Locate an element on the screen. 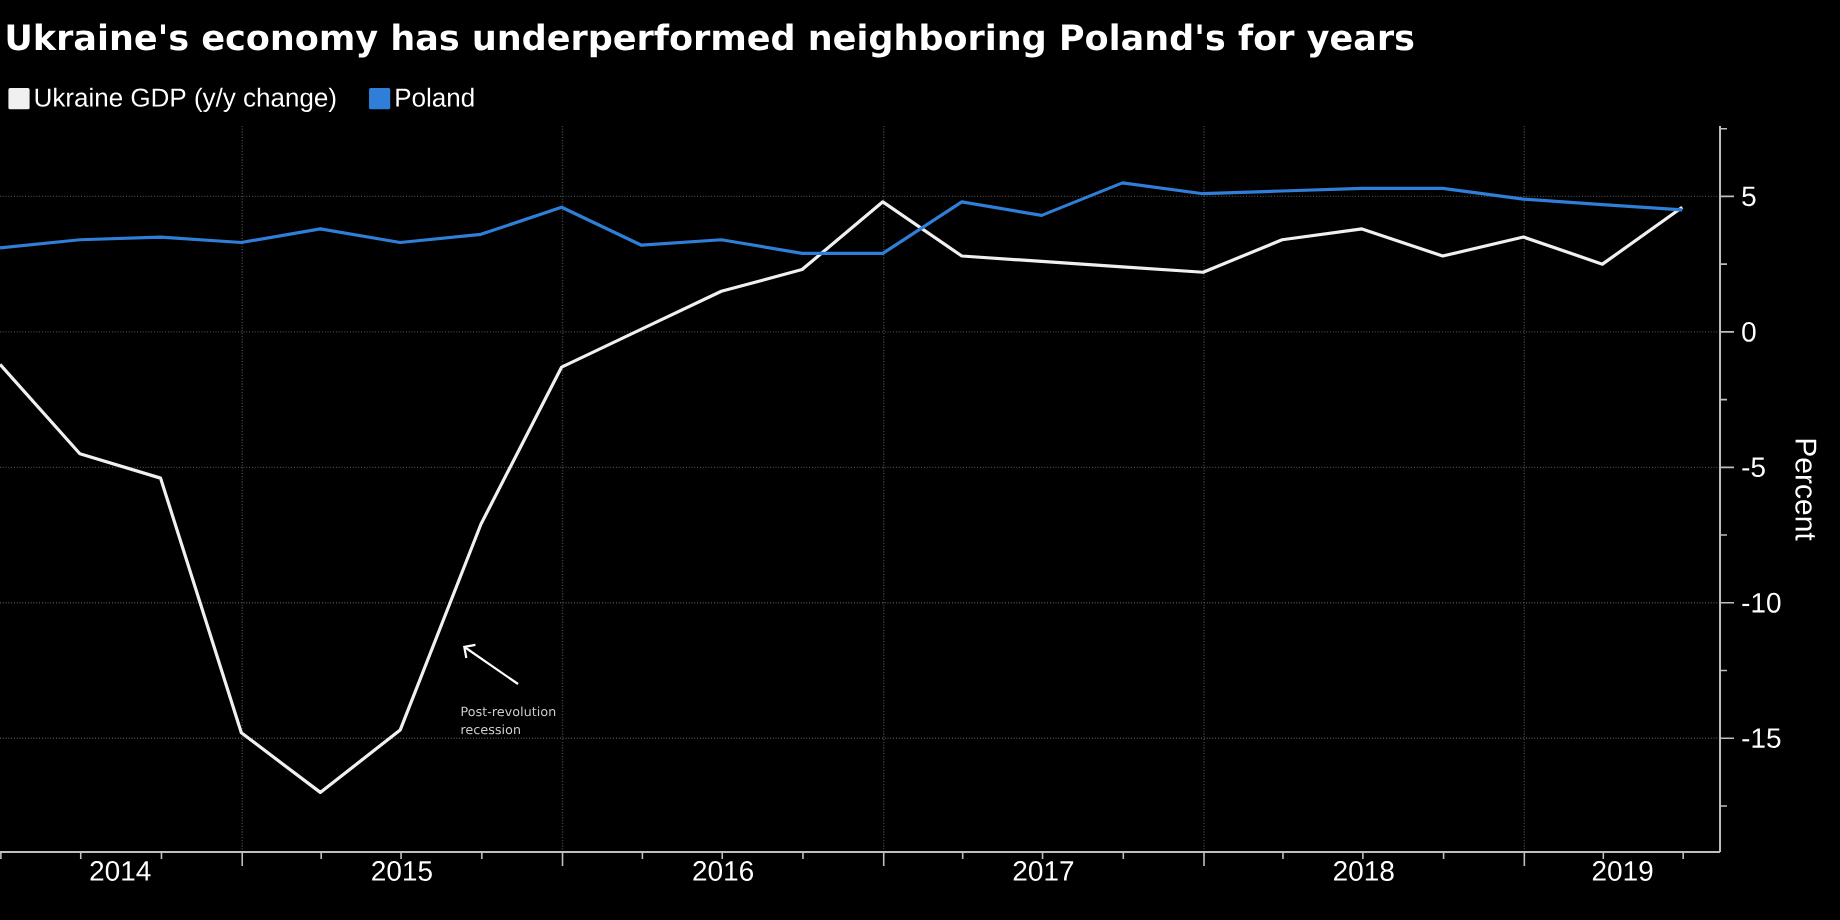 This screenshot has width=1840, height=920. y-tick-label: 0 is located at coordinates (1749, 331).